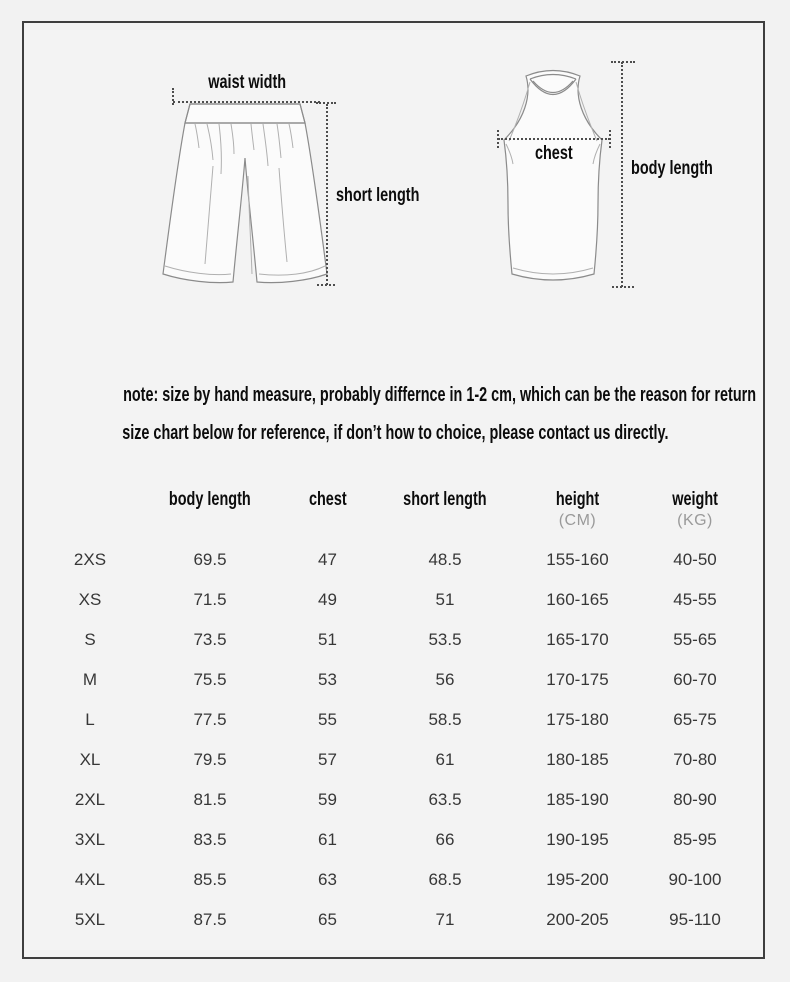  What do you see at coordinates (695, 639) in the screenshot?
I see `cell-weight: 55-65` at bounding box center [695, 639].